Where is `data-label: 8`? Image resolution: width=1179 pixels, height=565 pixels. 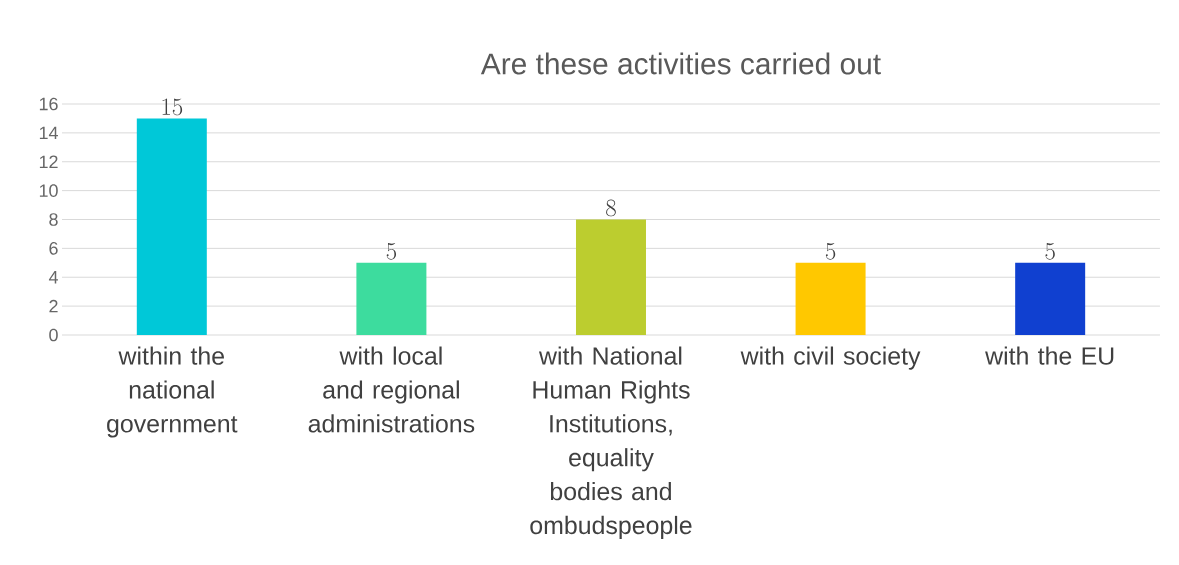
data-label: 8 is located at coordinates (611, 208).